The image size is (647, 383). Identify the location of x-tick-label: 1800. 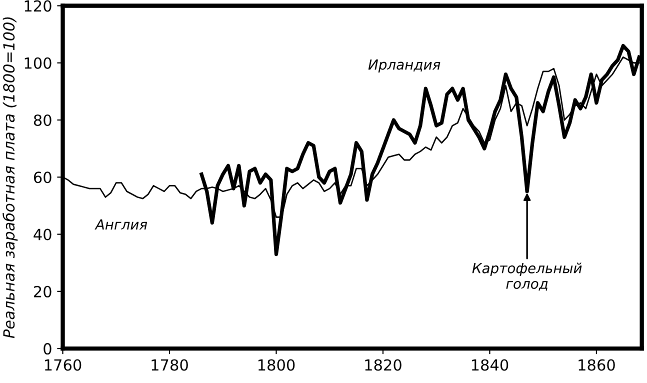
(276, 365).